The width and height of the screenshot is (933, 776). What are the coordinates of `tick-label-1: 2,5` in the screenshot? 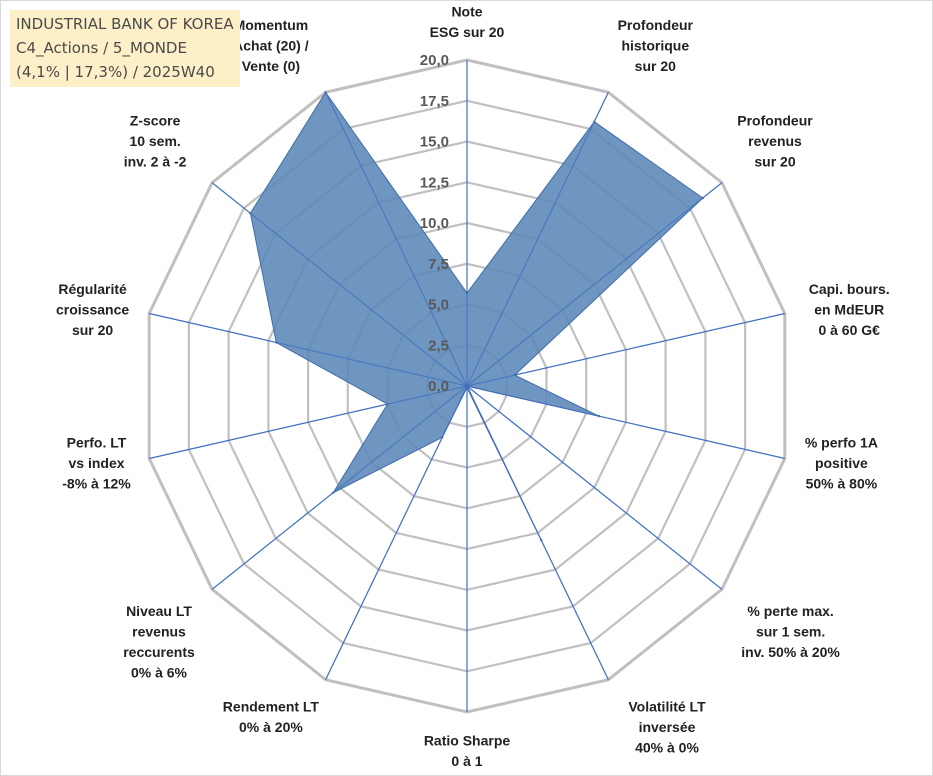 It's located at (438, 345).